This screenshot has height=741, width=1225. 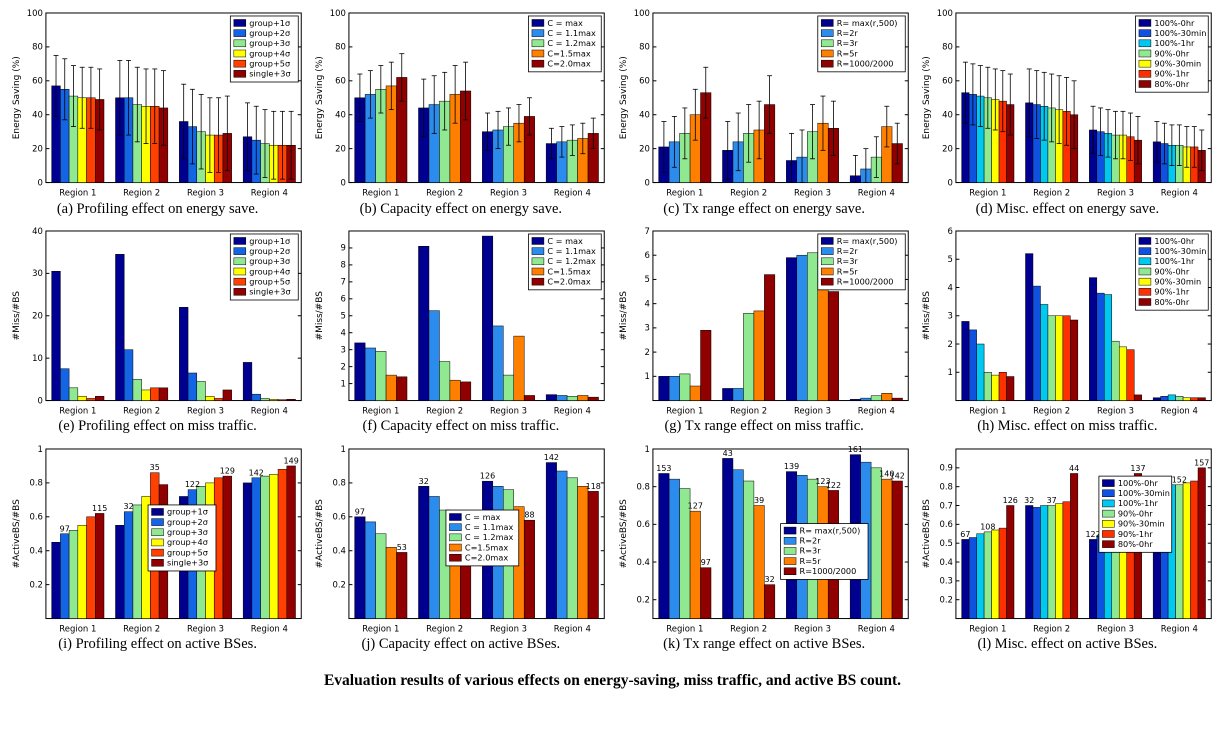 What do you see at coordinates (642, 599) in the screenshot?
I see `y-tick-label: 0.2` at bounding box center [642, 599].